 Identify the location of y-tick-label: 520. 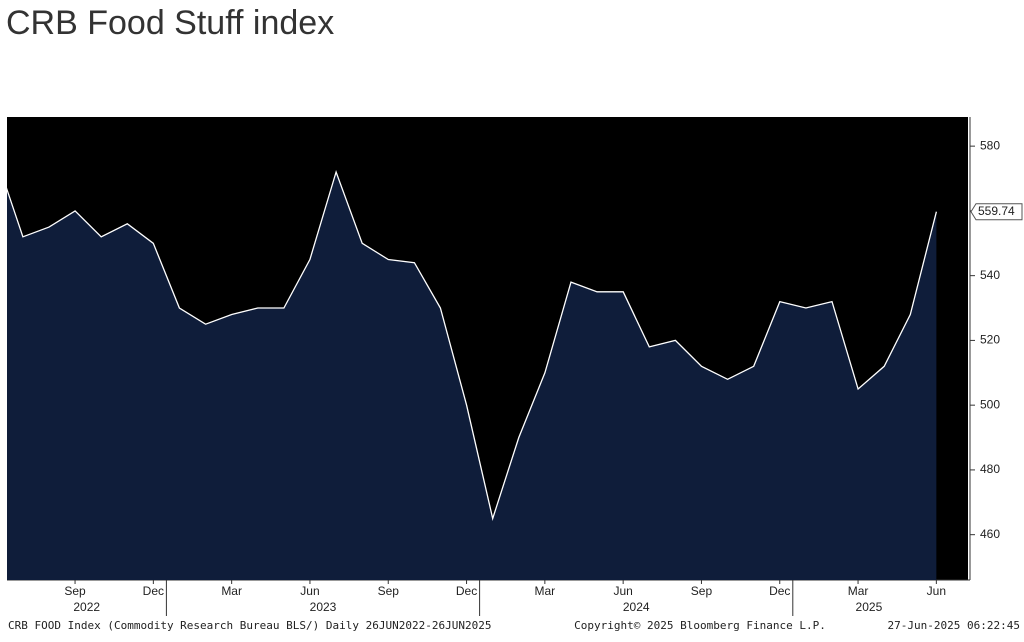
(990, 340).